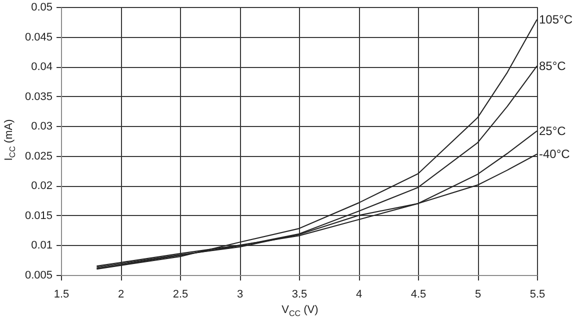  I want to click on y-tick-label: 0.025, so click(38, 156).